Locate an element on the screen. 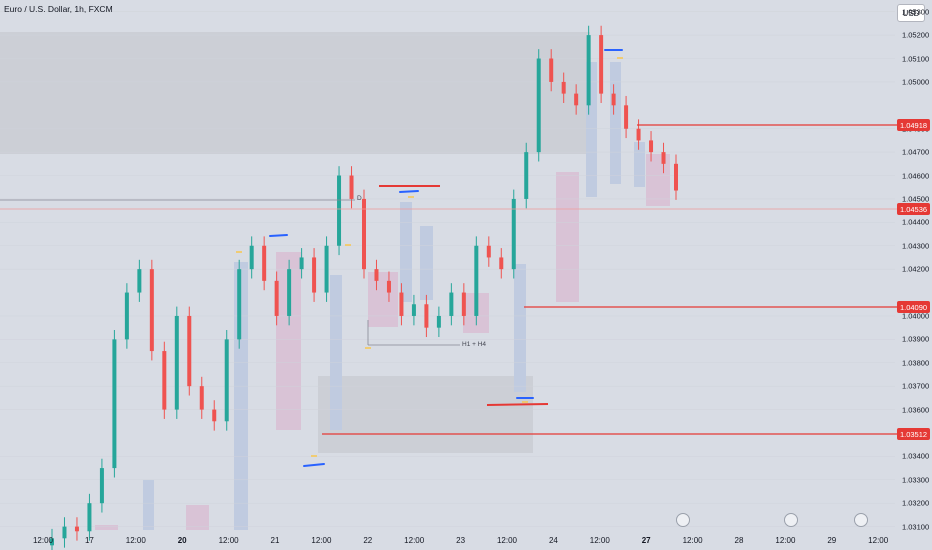 The width and height of the screenshot is (932, 550). price-tick-label: 1.03300 is located at coordinates (916, 480).